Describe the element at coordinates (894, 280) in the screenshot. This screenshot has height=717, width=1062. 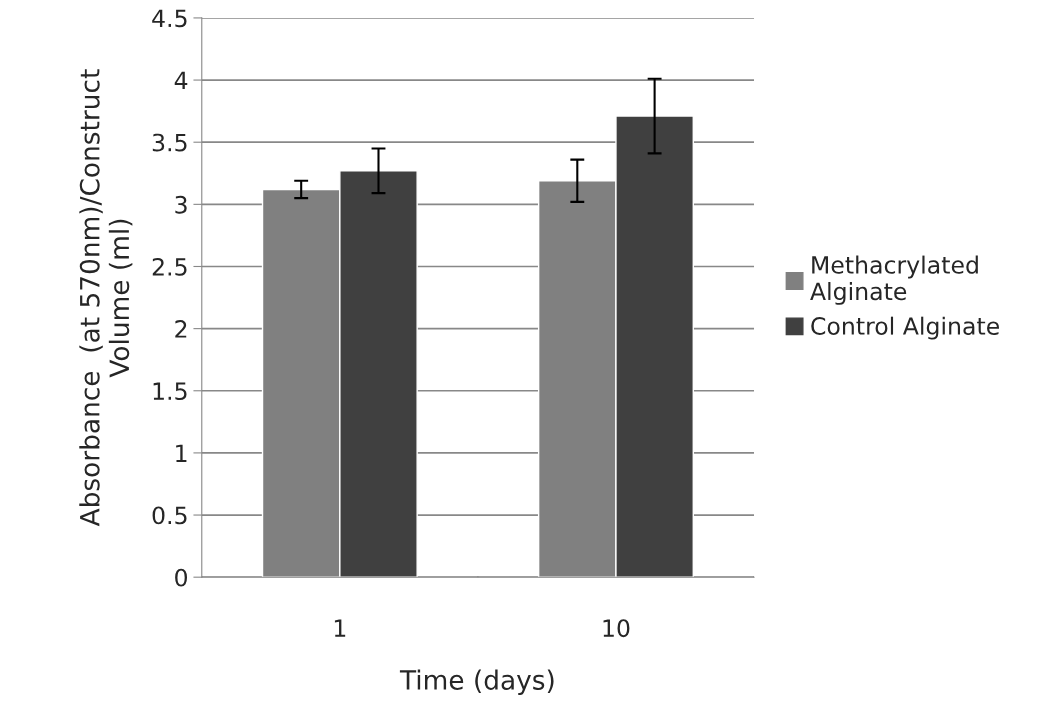
I see `legend-label: Methacrylated Alginate` at that location.